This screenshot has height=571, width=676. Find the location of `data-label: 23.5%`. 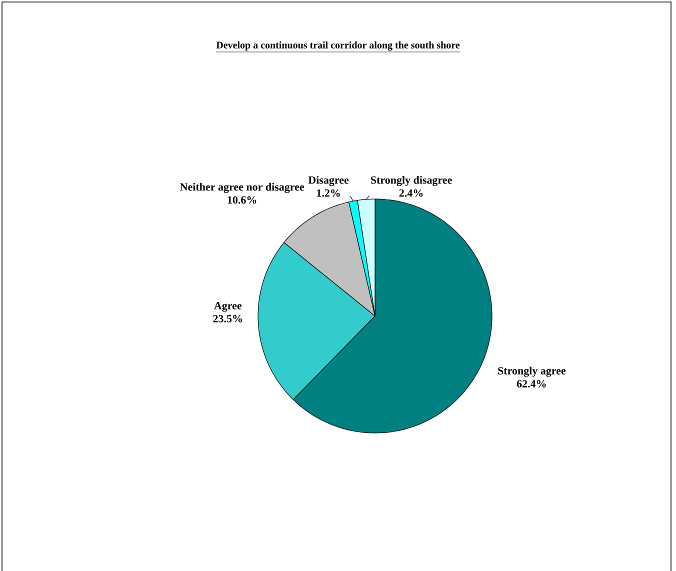

data-label: 23.5% is located at coordinates (227, 318).